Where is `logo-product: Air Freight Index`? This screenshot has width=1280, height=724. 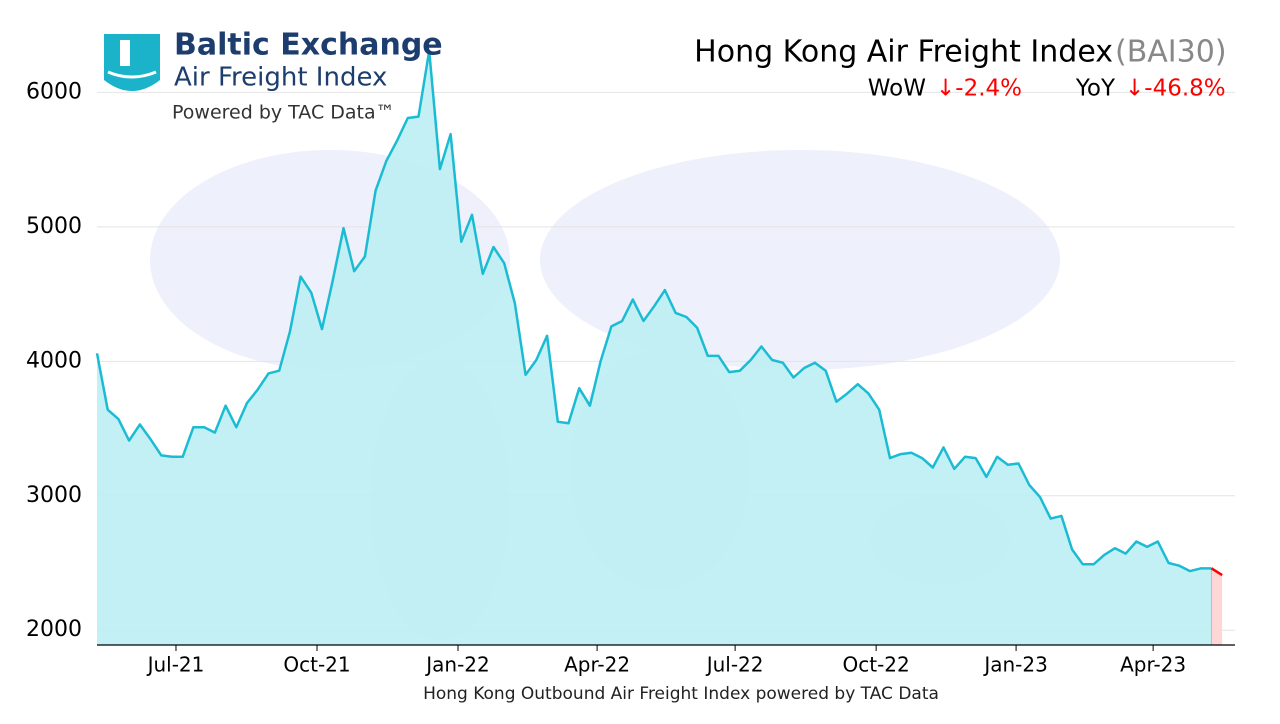
logo-product: Air Freight Index is located at coordinates (280, 78).